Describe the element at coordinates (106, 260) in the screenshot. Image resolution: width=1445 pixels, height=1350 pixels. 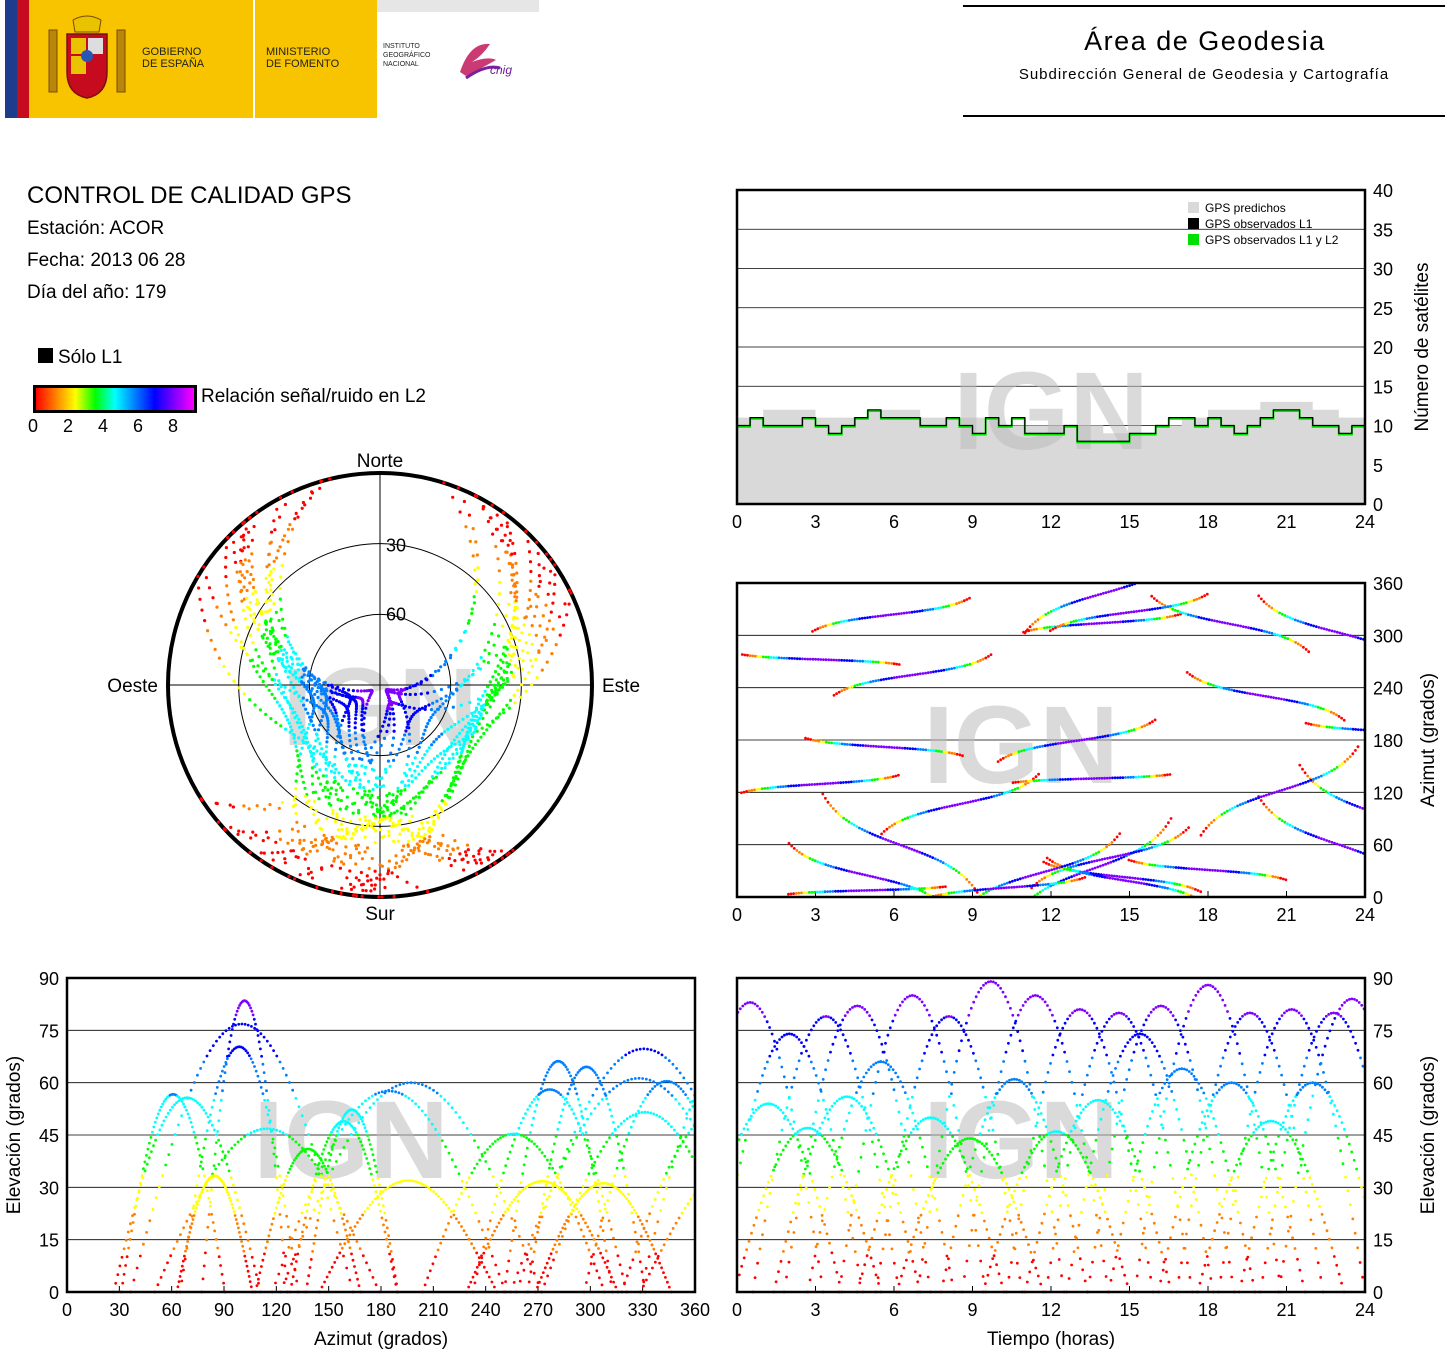
I see `date-label: Fecha: 2013 06 28` at that location.